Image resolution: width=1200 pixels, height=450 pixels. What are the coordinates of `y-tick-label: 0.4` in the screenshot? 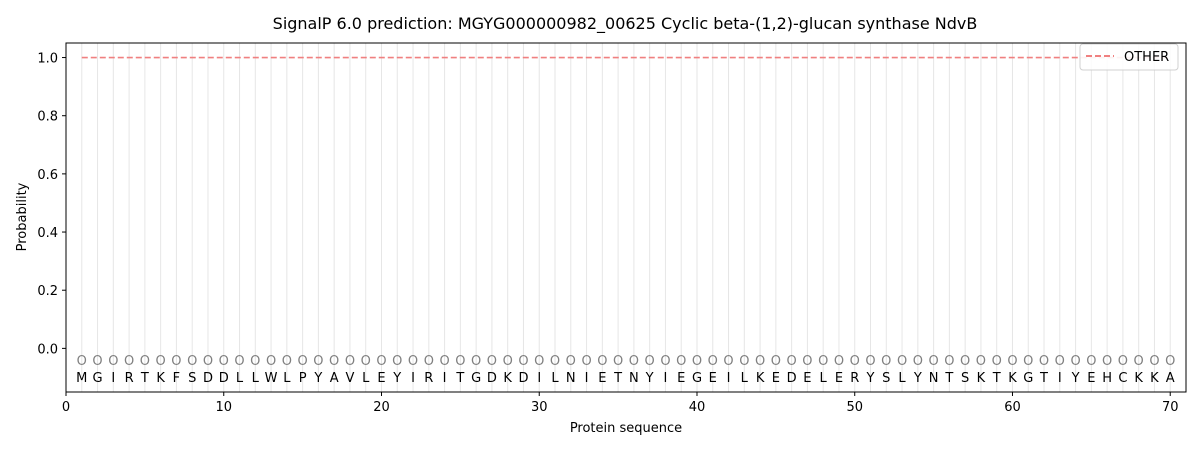 It's located at (47, 233).